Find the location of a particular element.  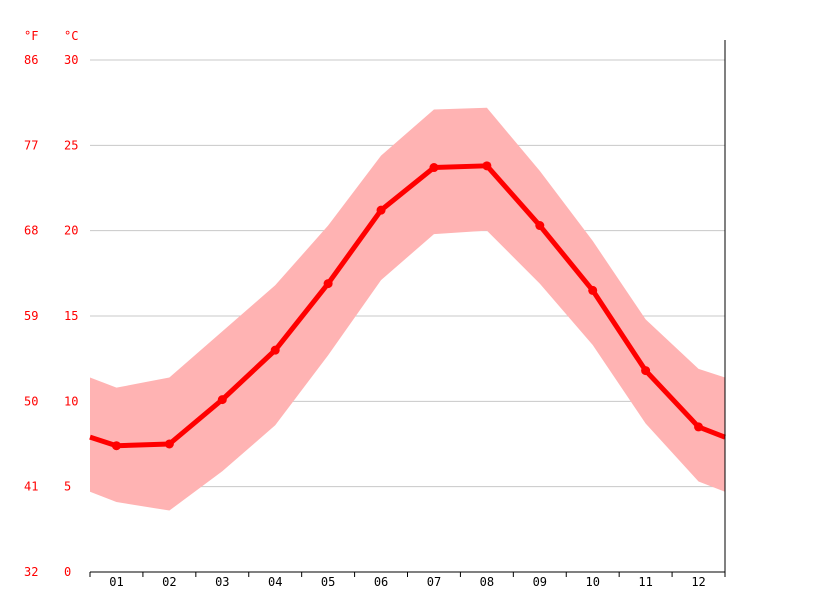

y-tick-label-celsius: 25 is located at coordinates (71, 145).